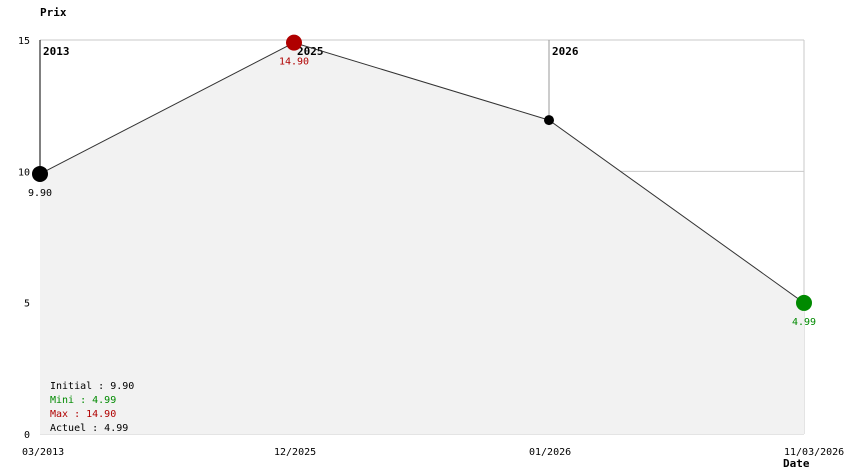 The height and width of the screenshot is (474, 844). What do you see at coordinates (27, 304) in the screenshot?
I see `y-tick-label: 5` at bounding box center [27, 304].